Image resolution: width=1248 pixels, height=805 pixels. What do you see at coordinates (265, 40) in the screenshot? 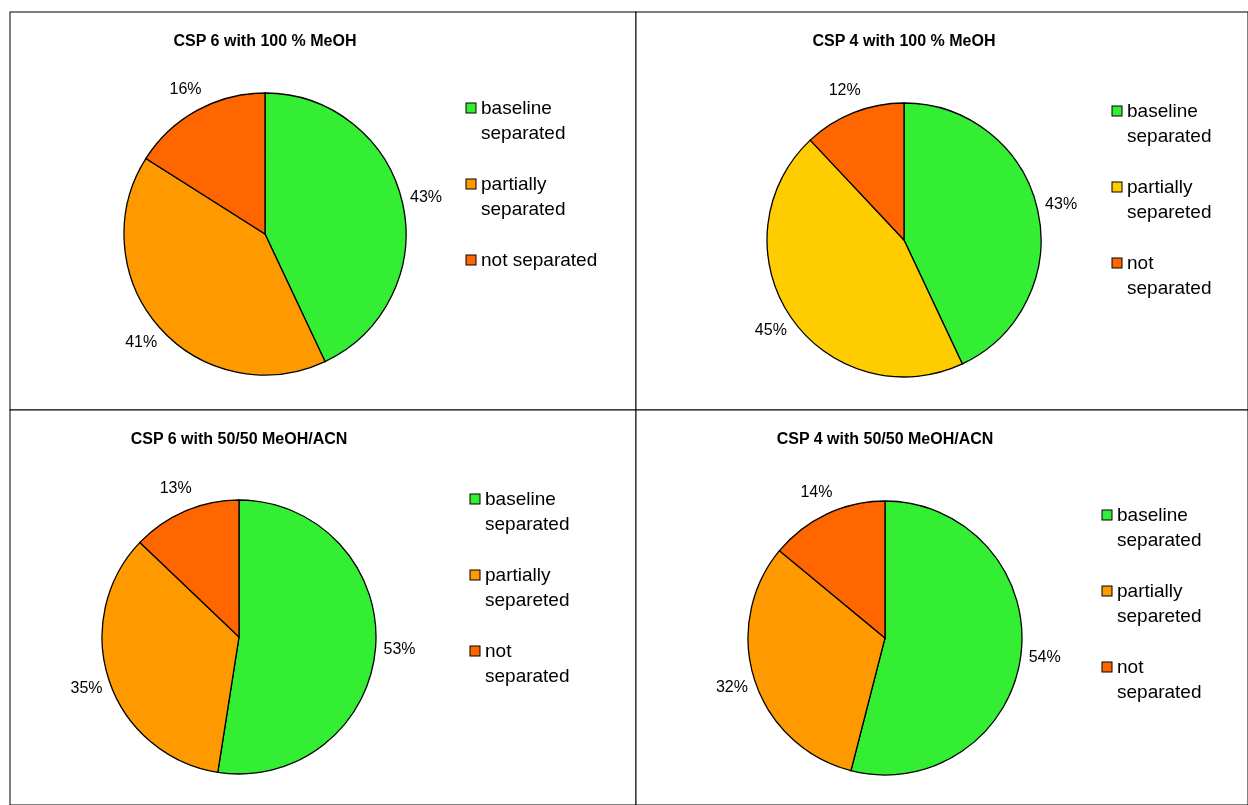
I see `chart-title: CSP 6 with 100 % MeOH` at bounding box center [265, 40].